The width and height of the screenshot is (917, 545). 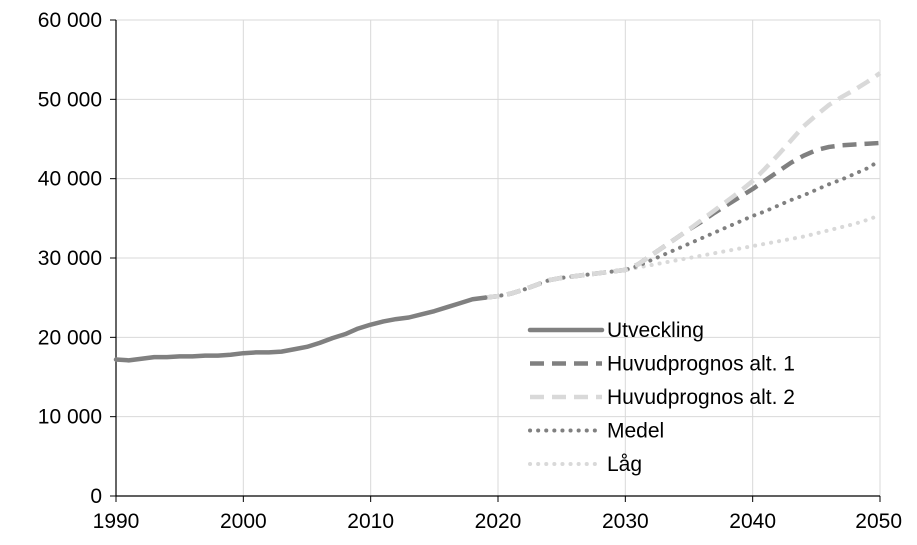 I want to click on y-tick-label: 60 000, so click(x=70, y=20).